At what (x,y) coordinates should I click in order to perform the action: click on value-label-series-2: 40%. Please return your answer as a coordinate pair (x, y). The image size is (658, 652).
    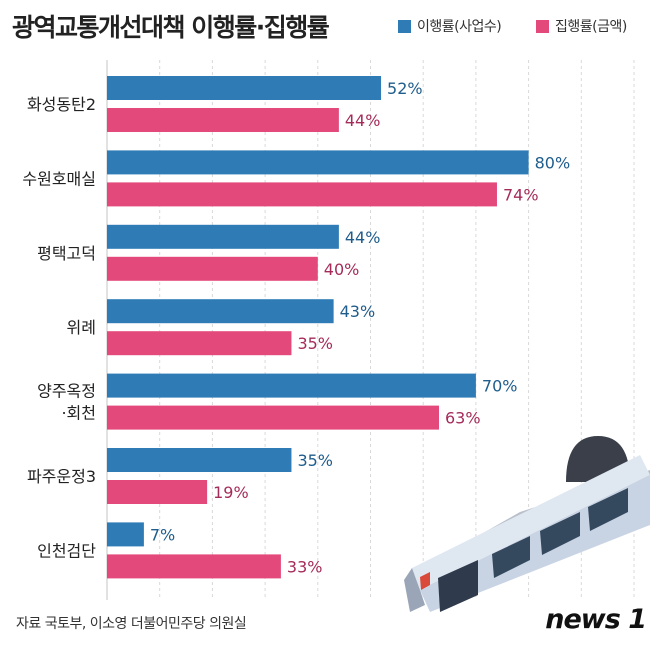
    Looking at the image, I should click on (342, 269).